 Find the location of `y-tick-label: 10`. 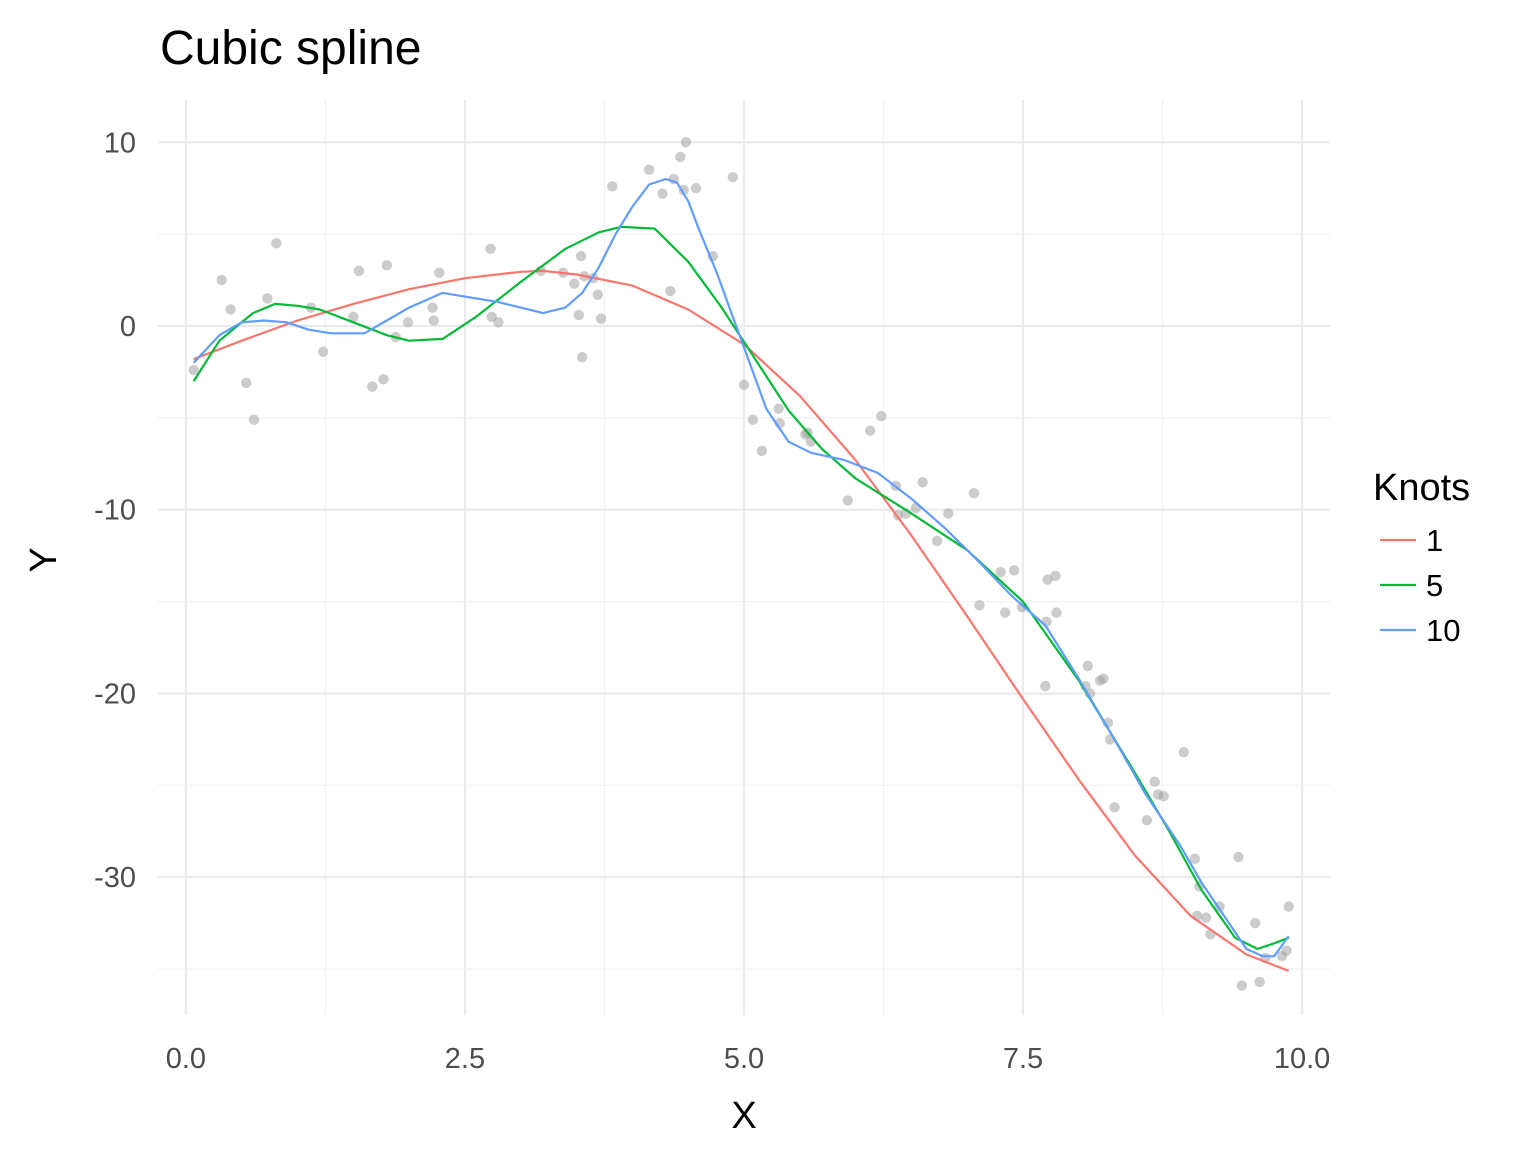

y-tick-label: 10 is located at coordinates (120, 143).